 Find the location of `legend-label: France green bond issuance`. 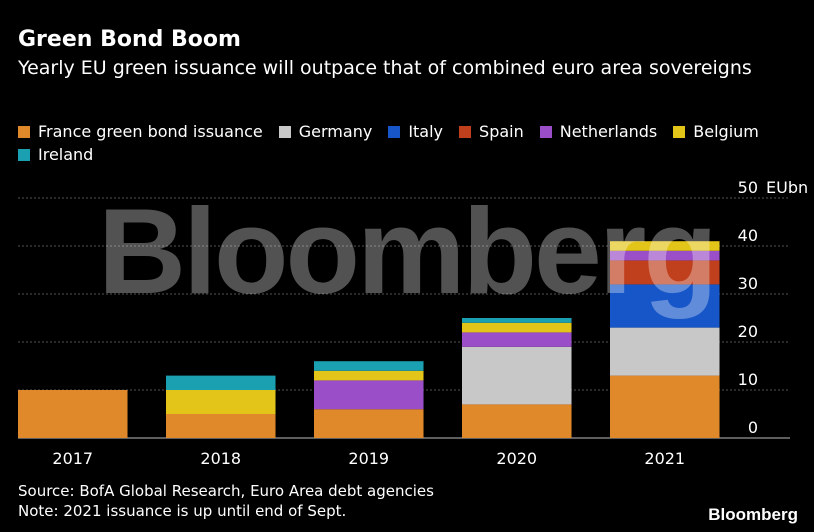

legend-label: France green bond issuance is located at coordinates (150, 131).